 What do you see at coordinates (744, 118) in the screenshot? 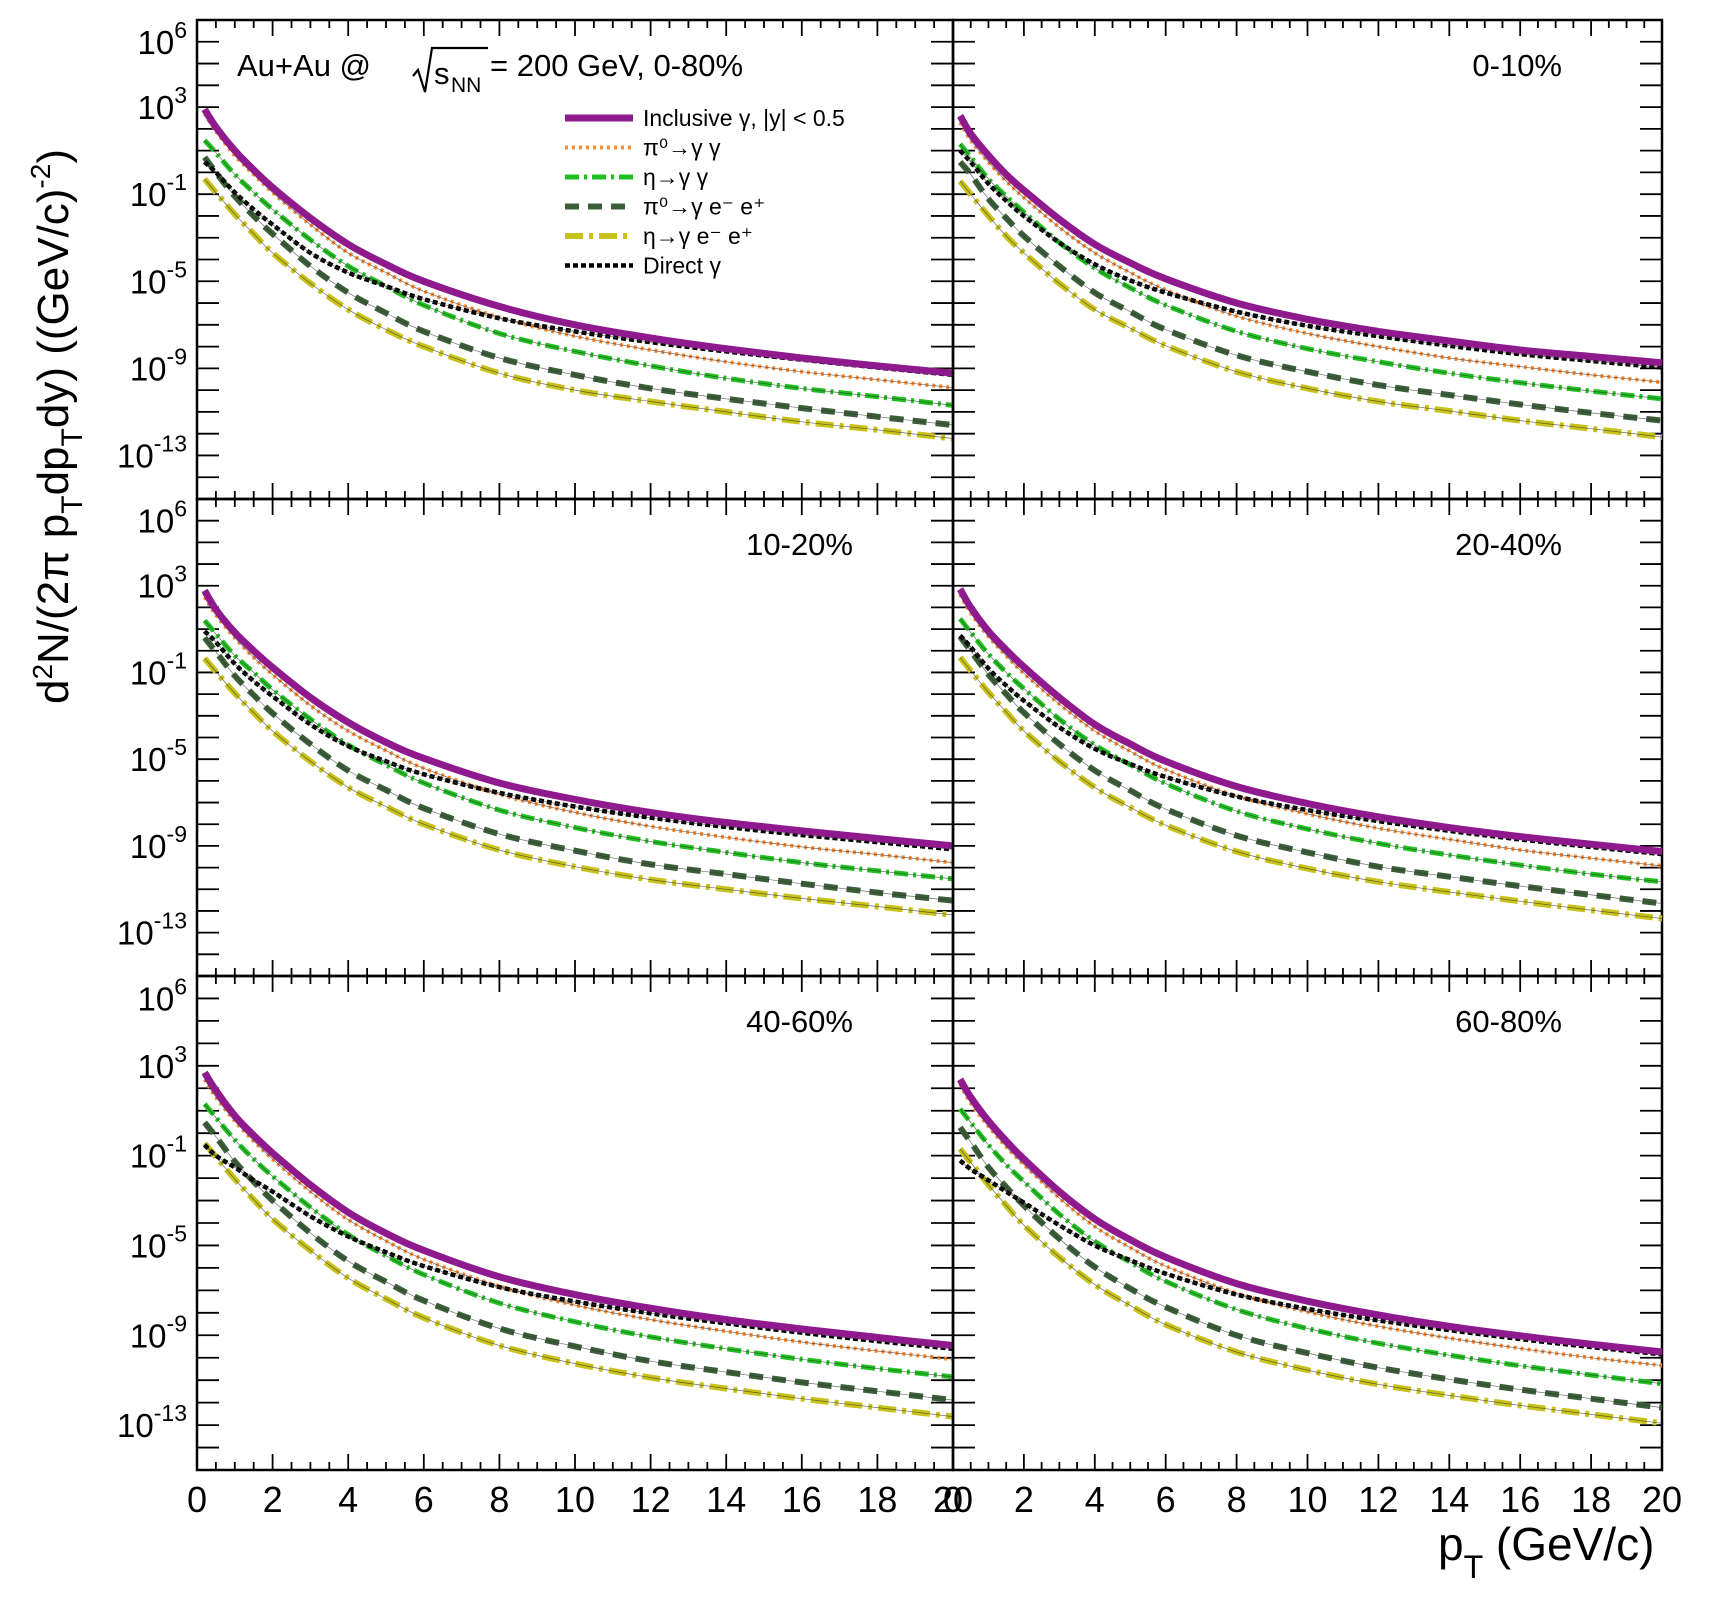
I see `legend-label-inclusive: Inclusive γ, |y| < 0.5` at bounding box center [744, 118].